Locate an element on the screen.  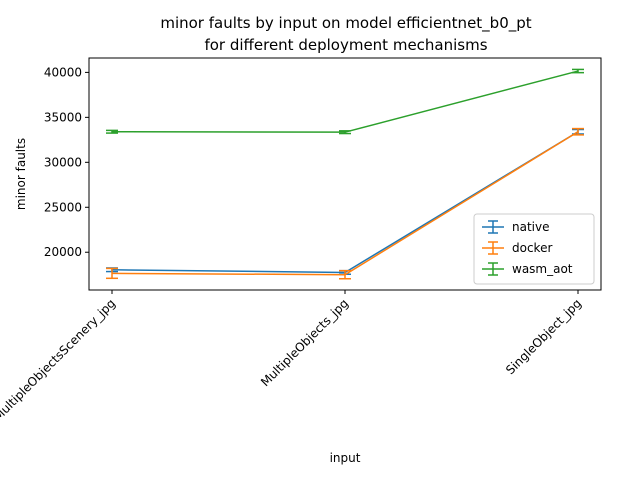
y-tick-label: 20000 is located at coordinates (63, 252).